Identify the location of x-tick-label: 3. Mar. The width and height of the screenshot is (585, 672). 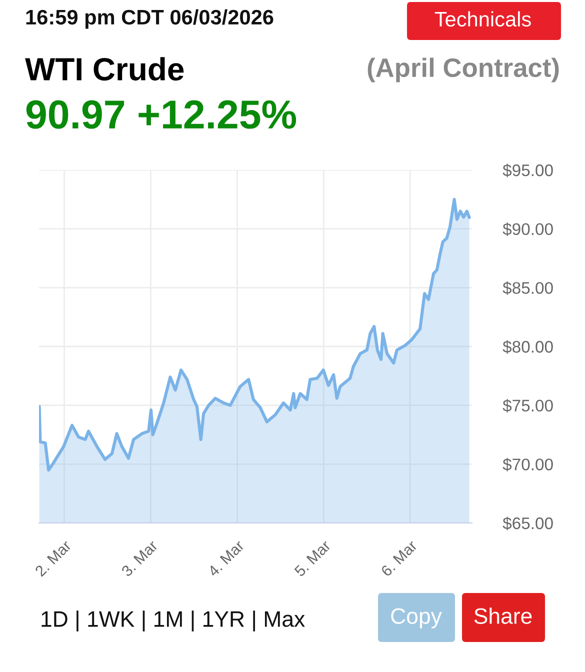
(139, 558).